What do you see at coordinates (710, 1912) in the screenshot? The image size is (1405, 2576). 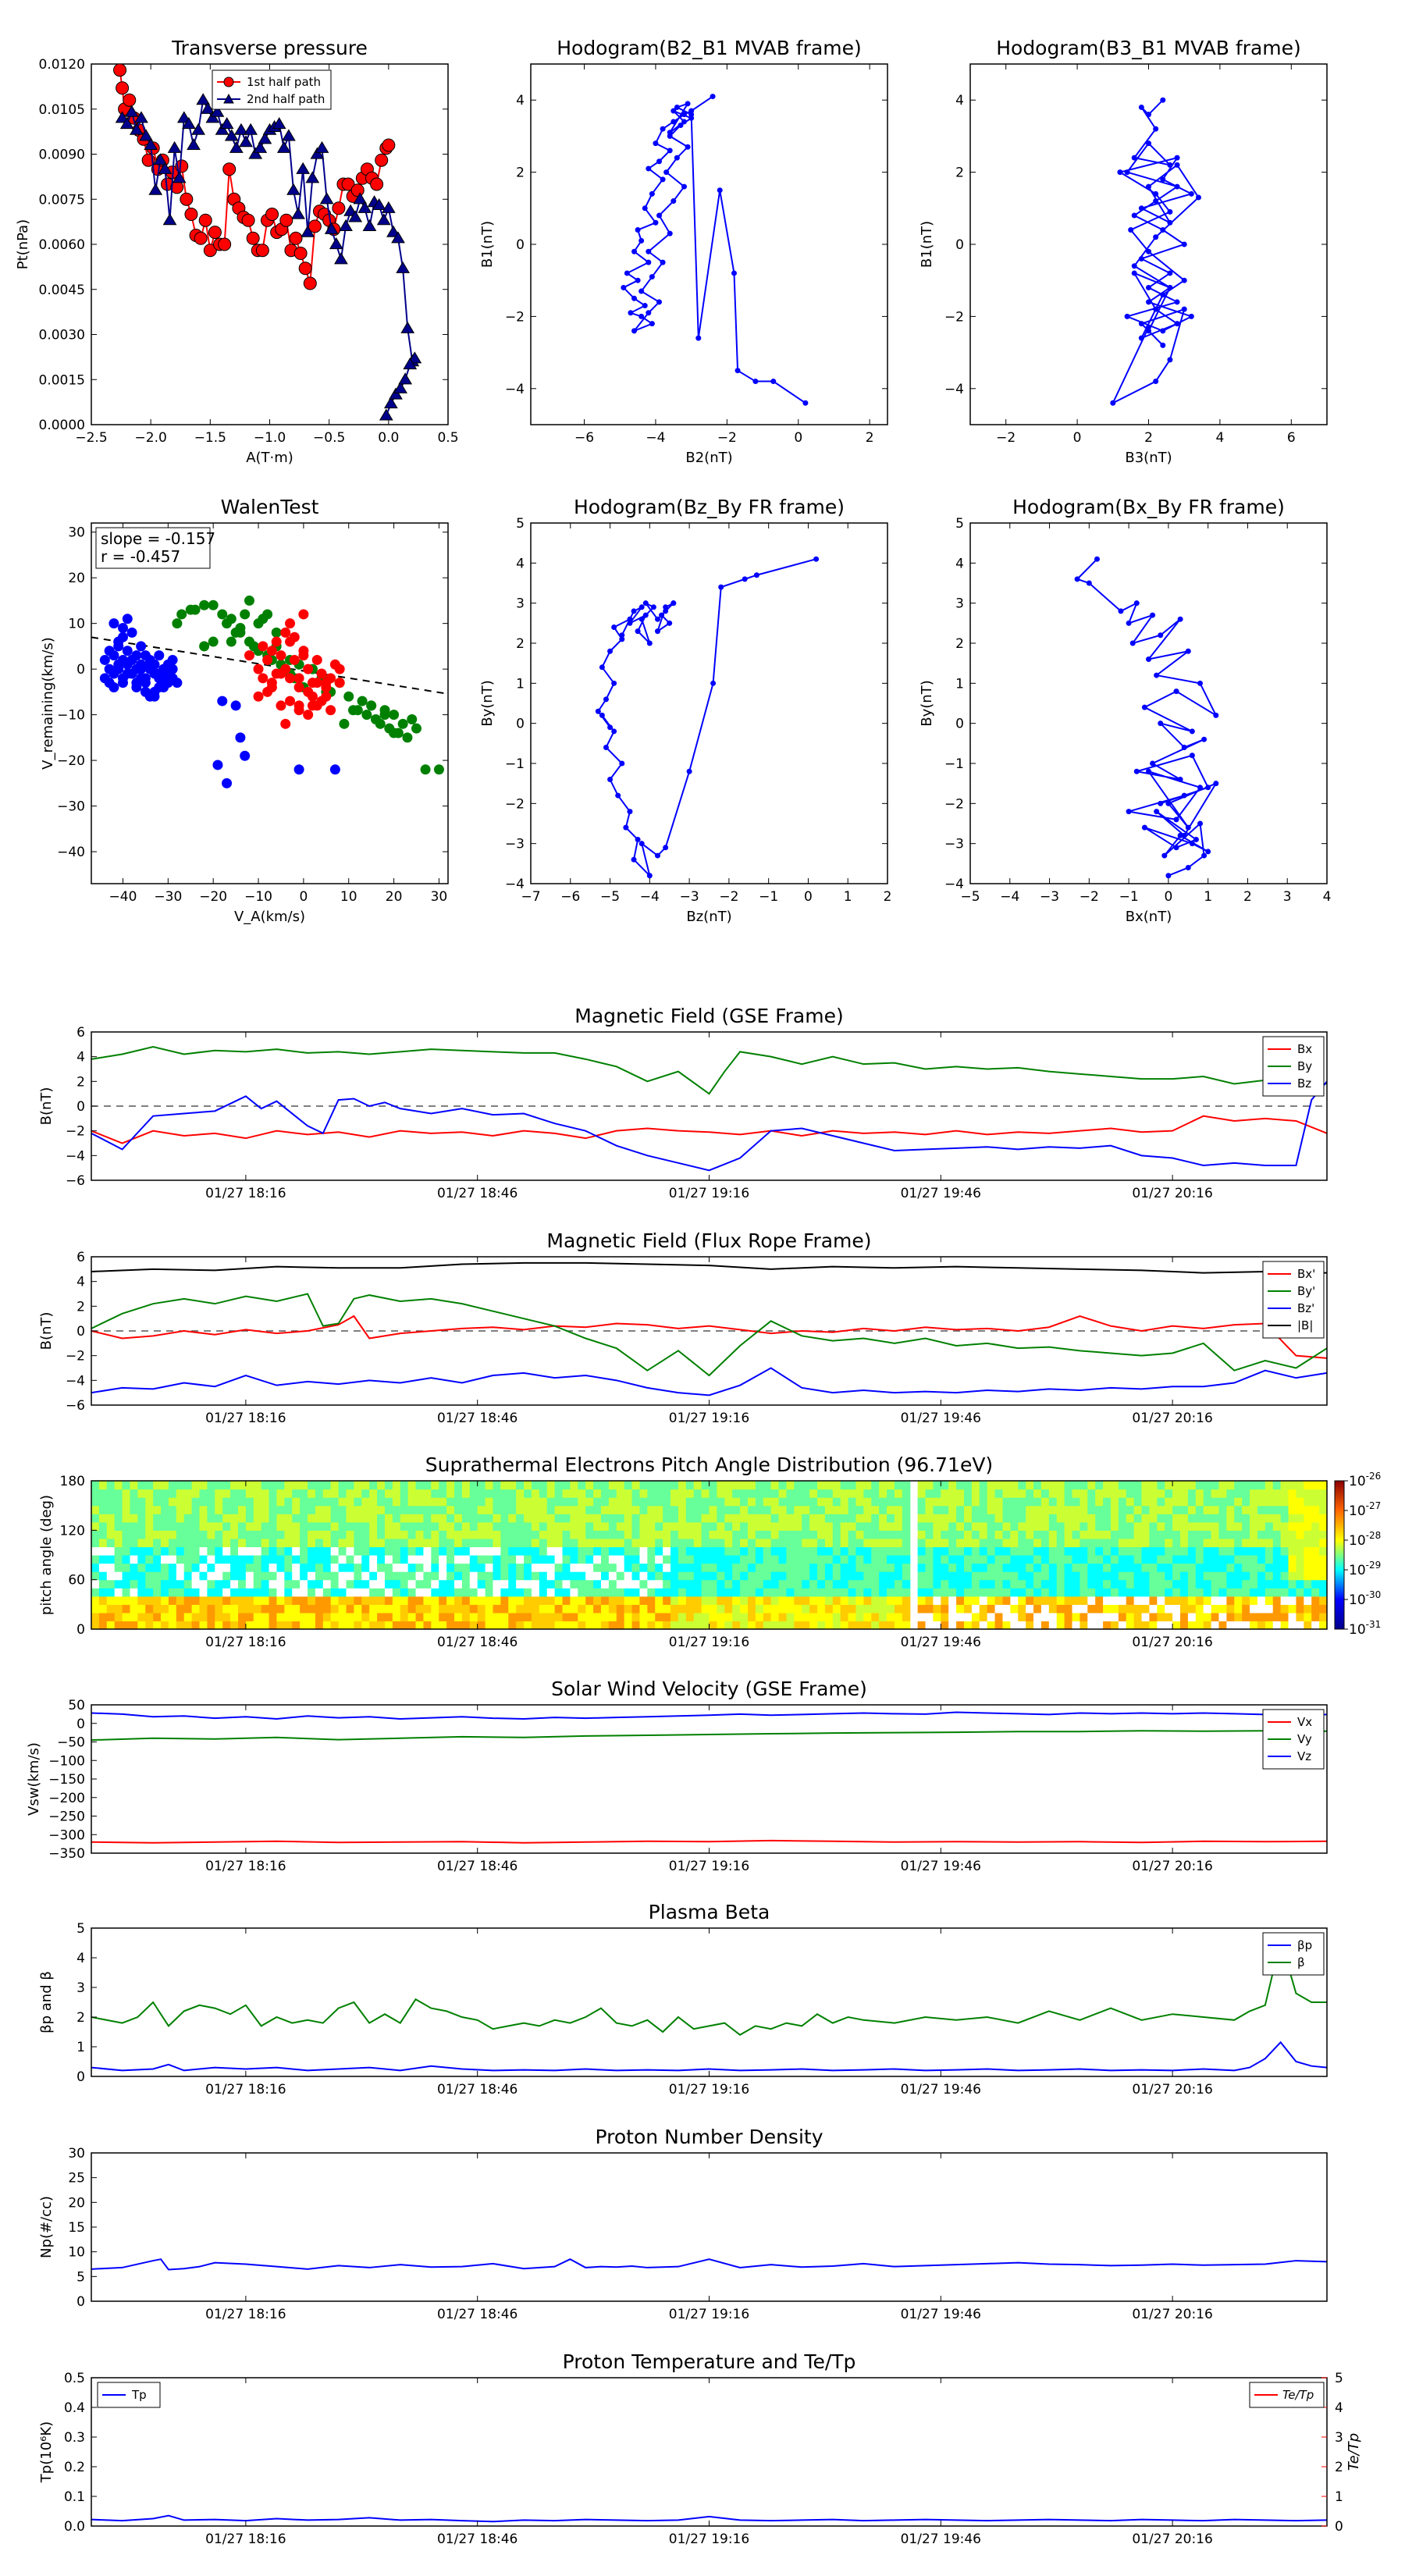 I see `panel-title: Plasma Beta` at bounding box center [710, 1912].